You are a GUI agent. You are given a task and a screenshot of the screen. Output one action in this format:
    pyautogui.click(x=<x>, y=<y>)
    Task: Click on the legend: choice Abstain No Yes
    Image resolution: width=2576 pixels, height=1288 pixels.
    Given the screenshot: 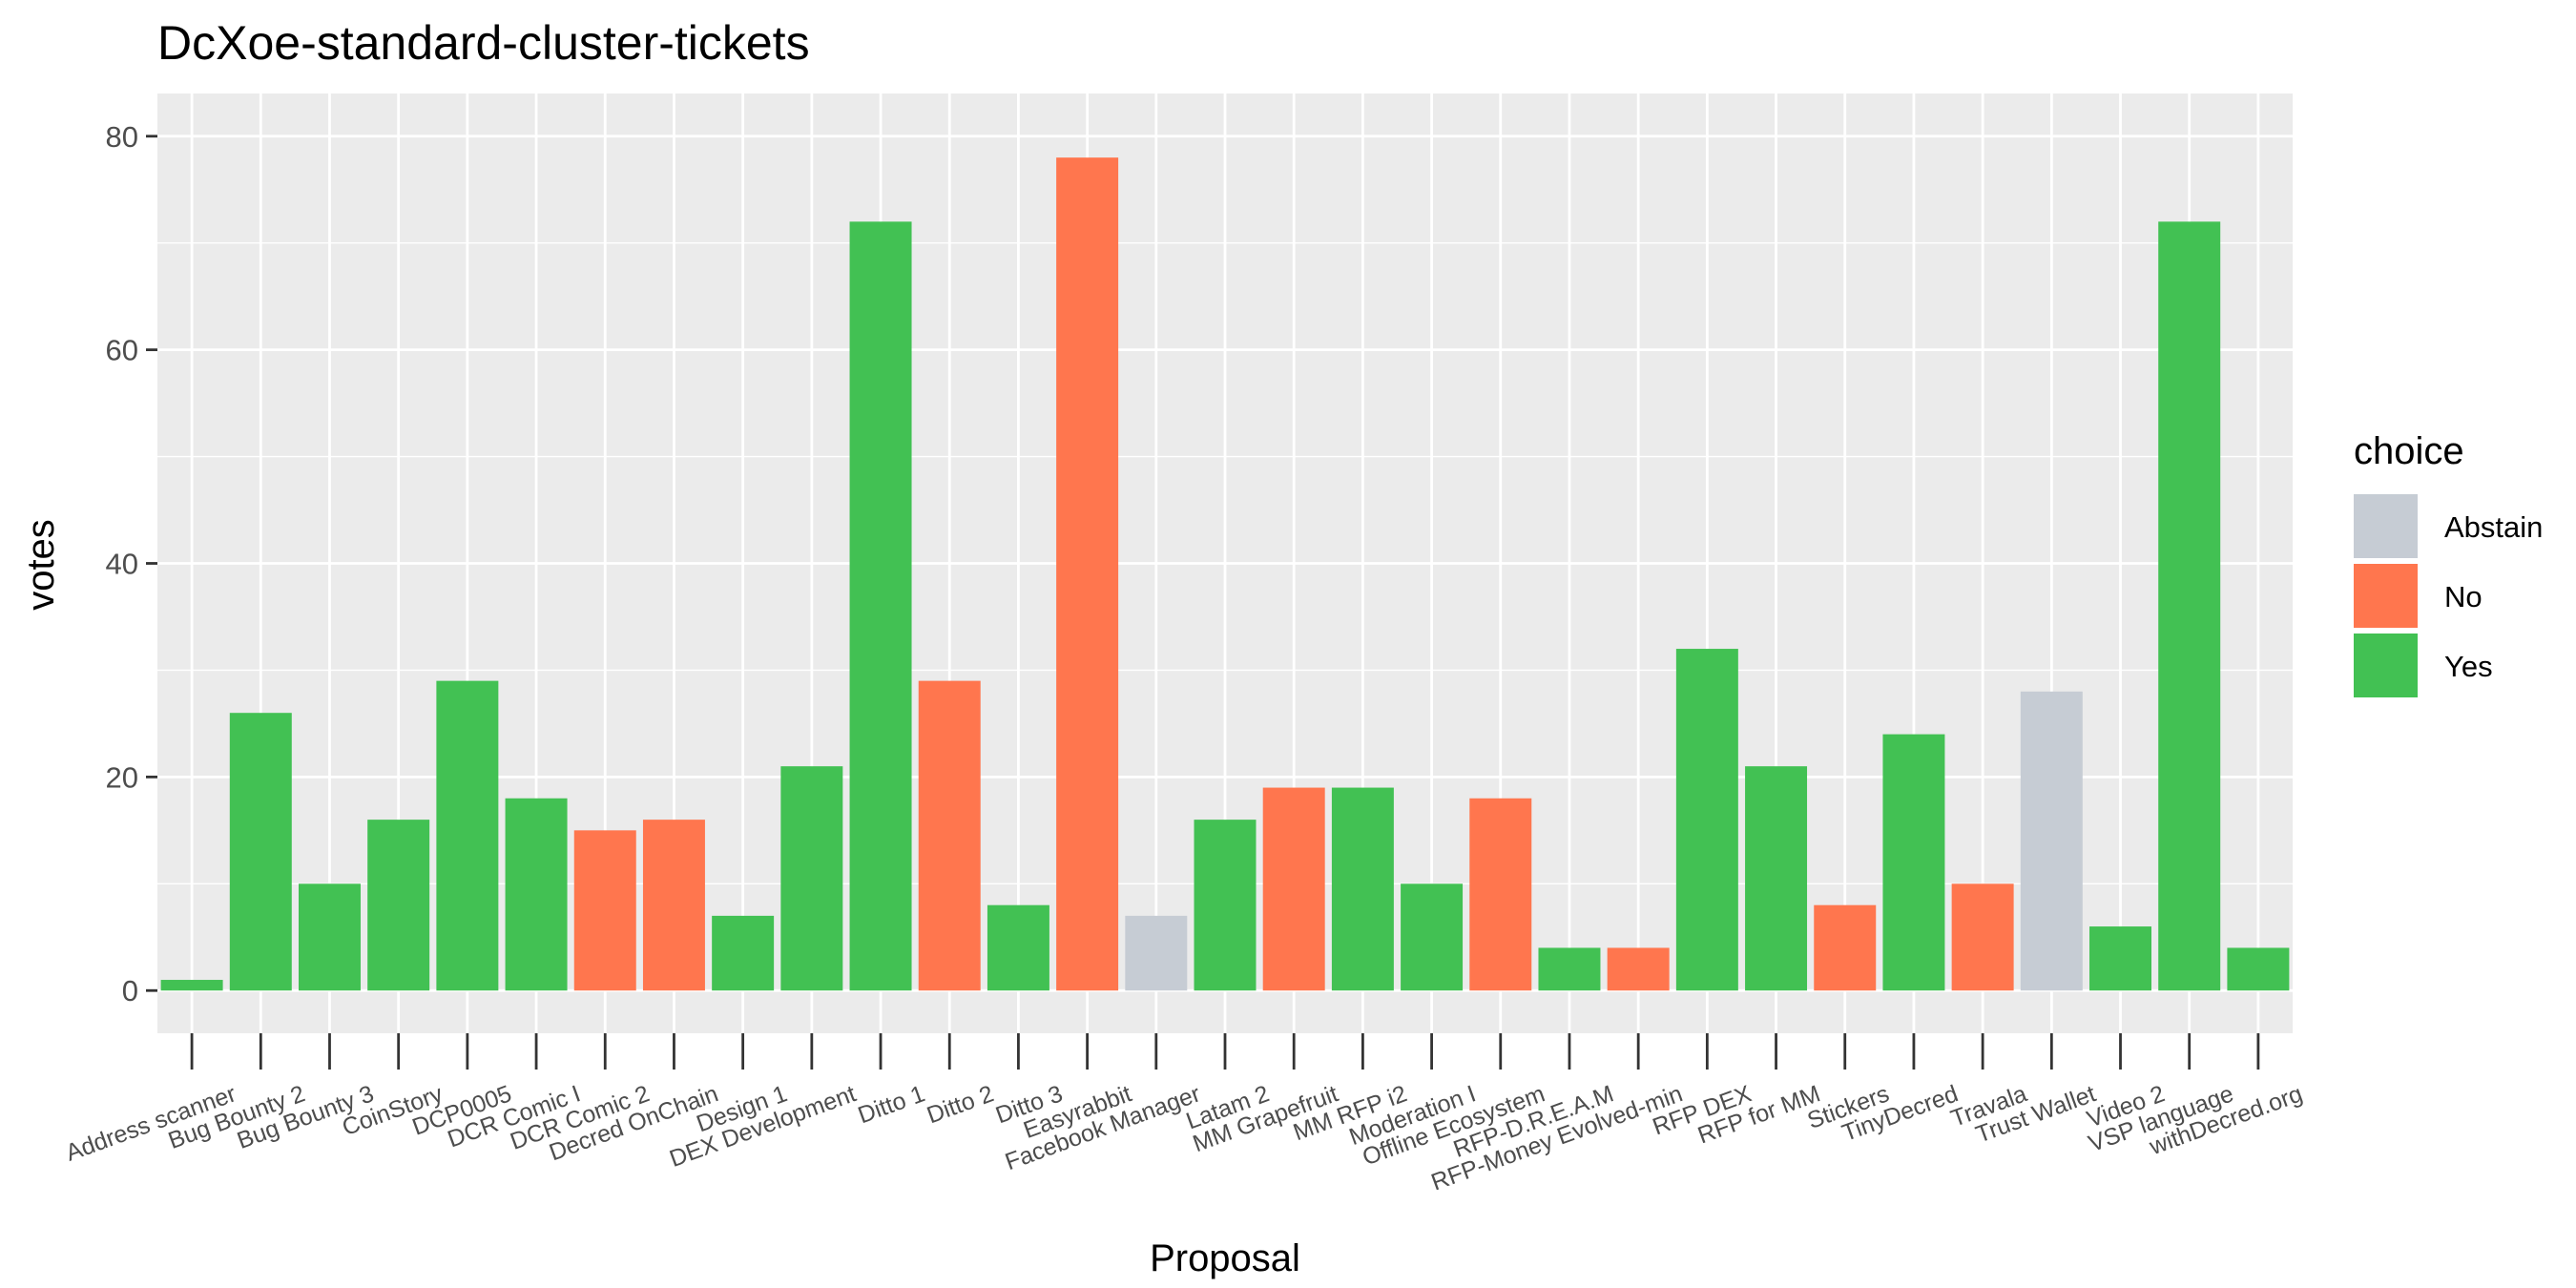 What is the action you would take?
    pyautogui.click(x=2448, y=563)
    